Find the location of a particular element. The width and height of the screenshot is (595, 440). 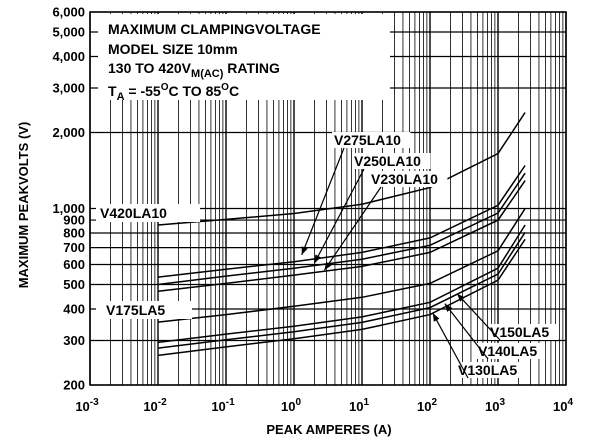

y-tick-label: 400 is located at coordinates (74, 308).